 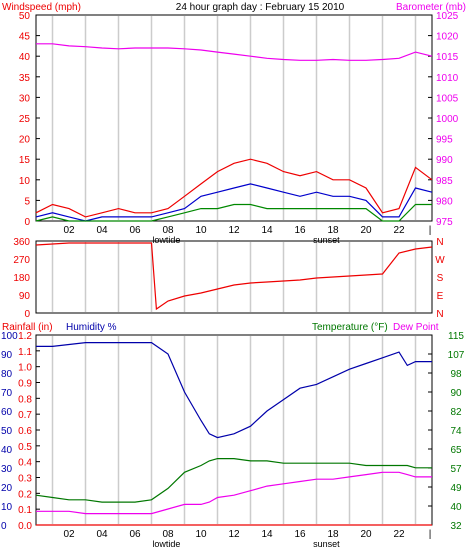 What do you see at coordinates (25, 494) in the screenshot?
I see `y-tick-label-rain: 0.2` at bounding box center [25, 494].